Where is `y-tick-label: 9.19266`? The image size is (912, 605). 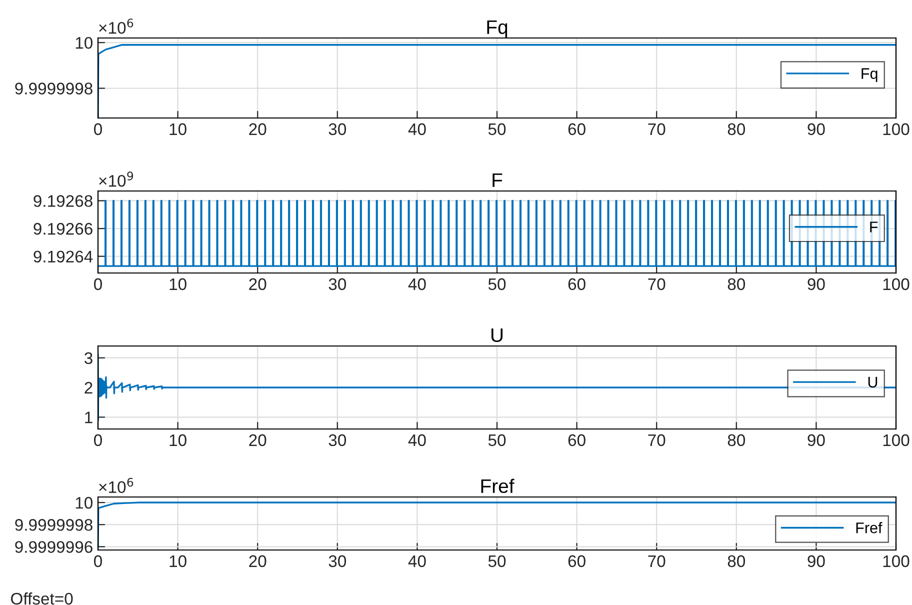
y-tick-label: 9.19266 is located at coordinates (63, 228).